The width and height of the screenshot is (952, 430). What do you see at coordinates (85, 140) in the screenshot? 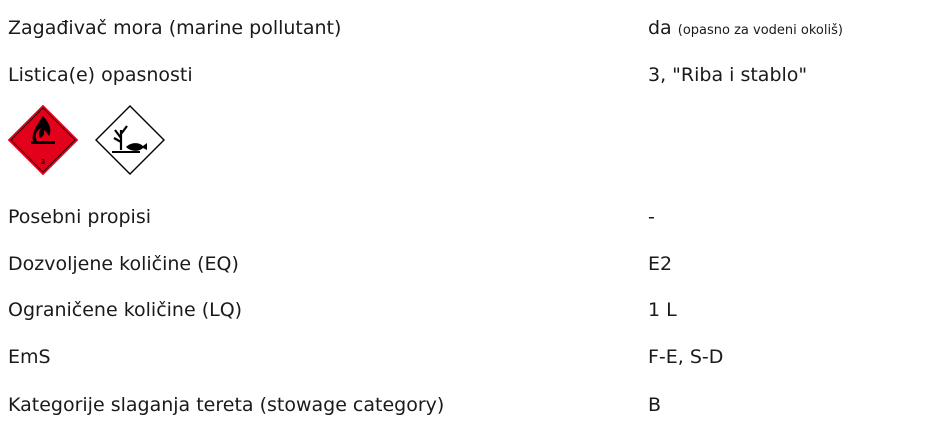
I see `hazard-pictograms: 3` at bounding box center [85, 140].